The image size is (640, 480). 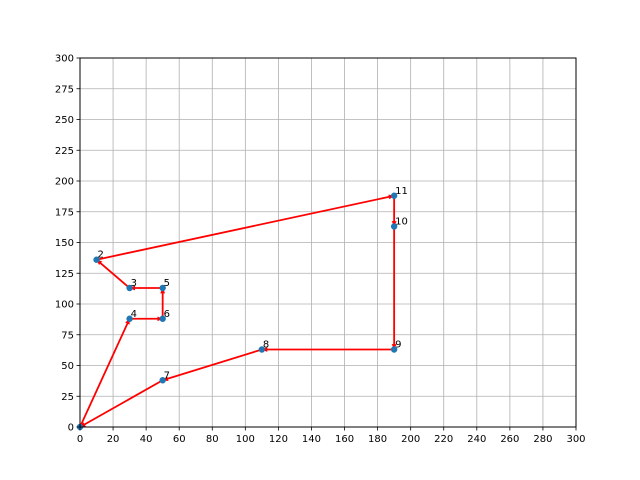 I want to click on y-tick-label: 25, so click(x=67, y=397).